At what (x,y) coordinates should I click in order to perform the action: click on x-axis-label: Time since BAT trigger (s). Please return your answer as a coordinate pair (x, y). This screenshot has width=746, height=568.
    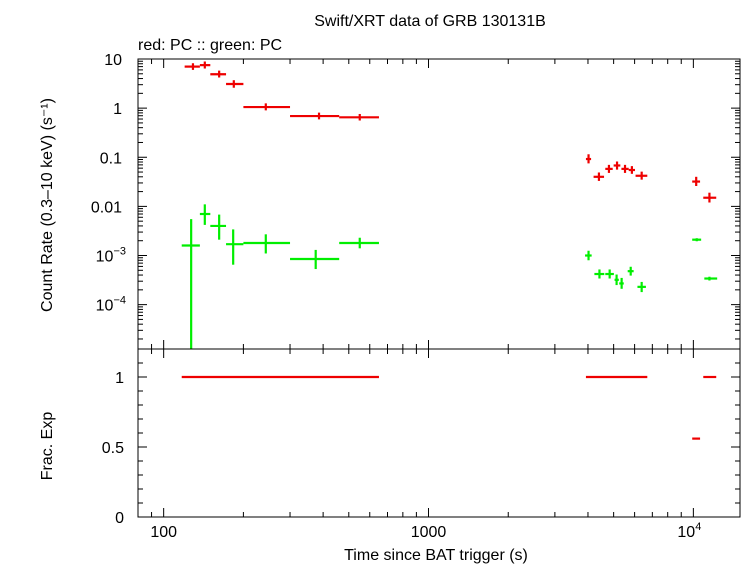
    Looking at the image, I should click on (436, 555).